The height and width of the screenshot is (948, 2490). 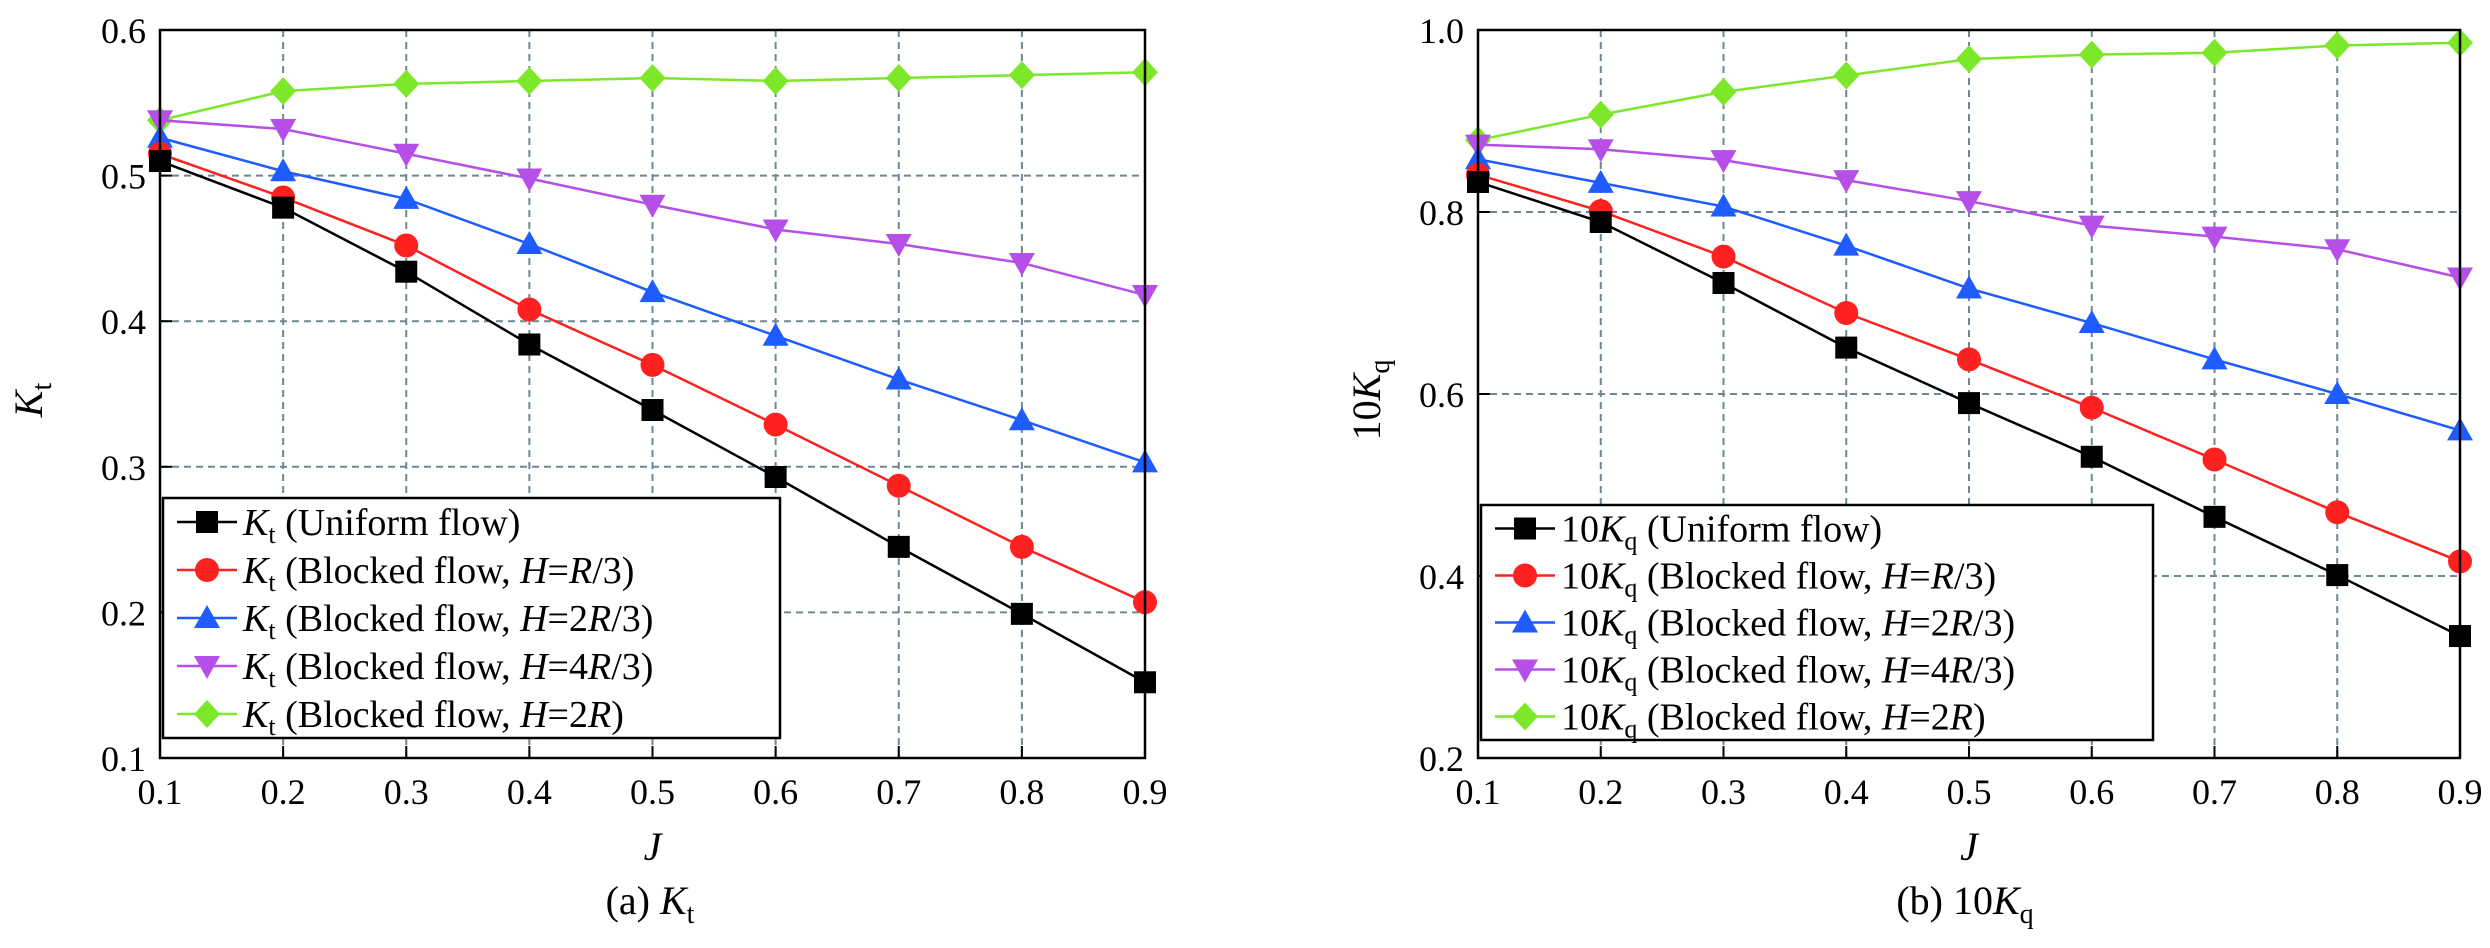 I want to click on x-tick-label: 0.1, so click(x=1478, y=792).